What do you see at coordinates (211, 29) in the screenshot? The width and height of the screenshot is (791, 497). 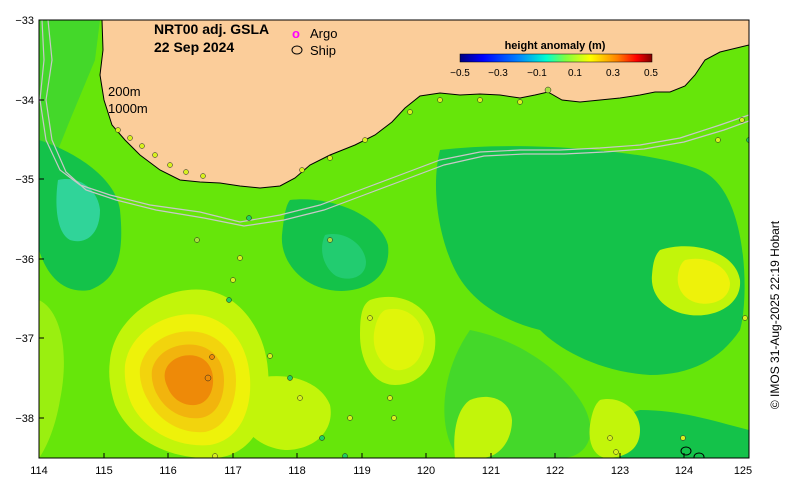 I see `map-title: NRT00 adj. GSLA` at bounding box center [211, 29].